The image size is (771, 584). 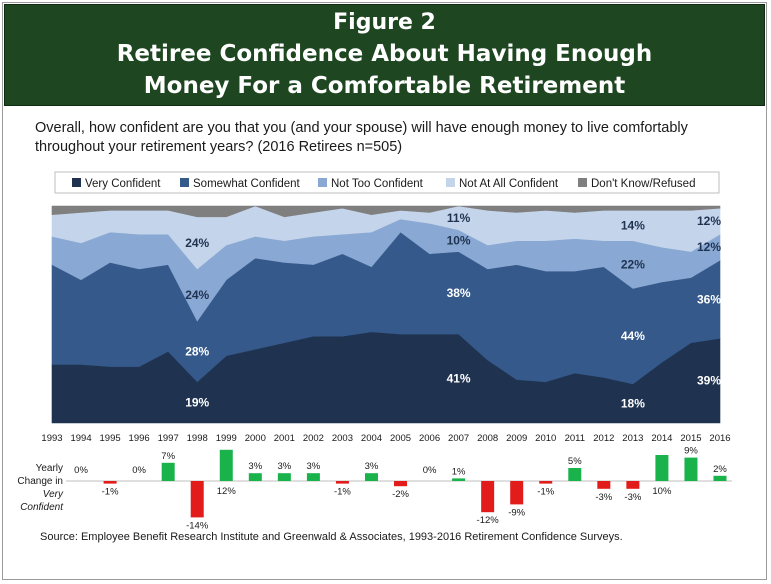 I want to click on year-tick-1996: 1996, so click(x=139, y=438).